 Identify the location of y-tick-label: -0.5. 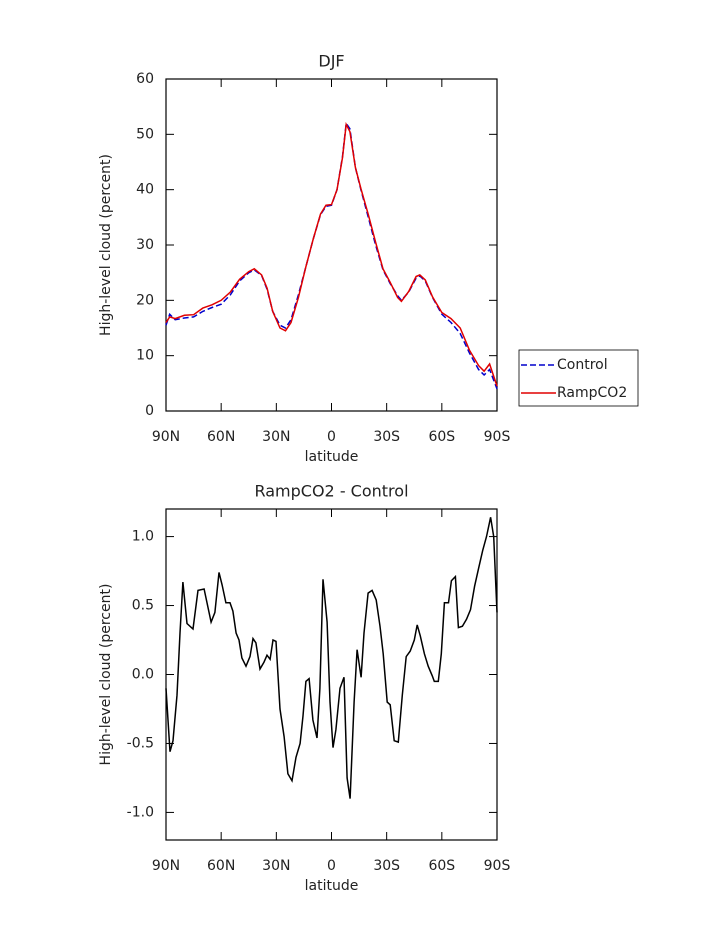
(140, 743).